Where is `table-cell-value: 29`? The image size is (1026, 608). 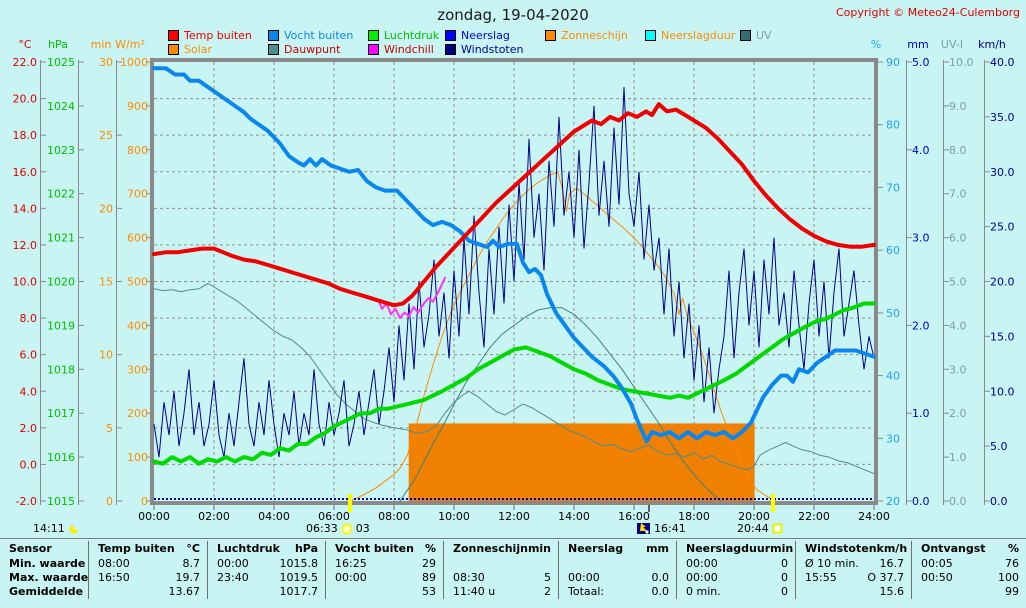 table-cell-value: 29 is located at coordinates (429, 563).